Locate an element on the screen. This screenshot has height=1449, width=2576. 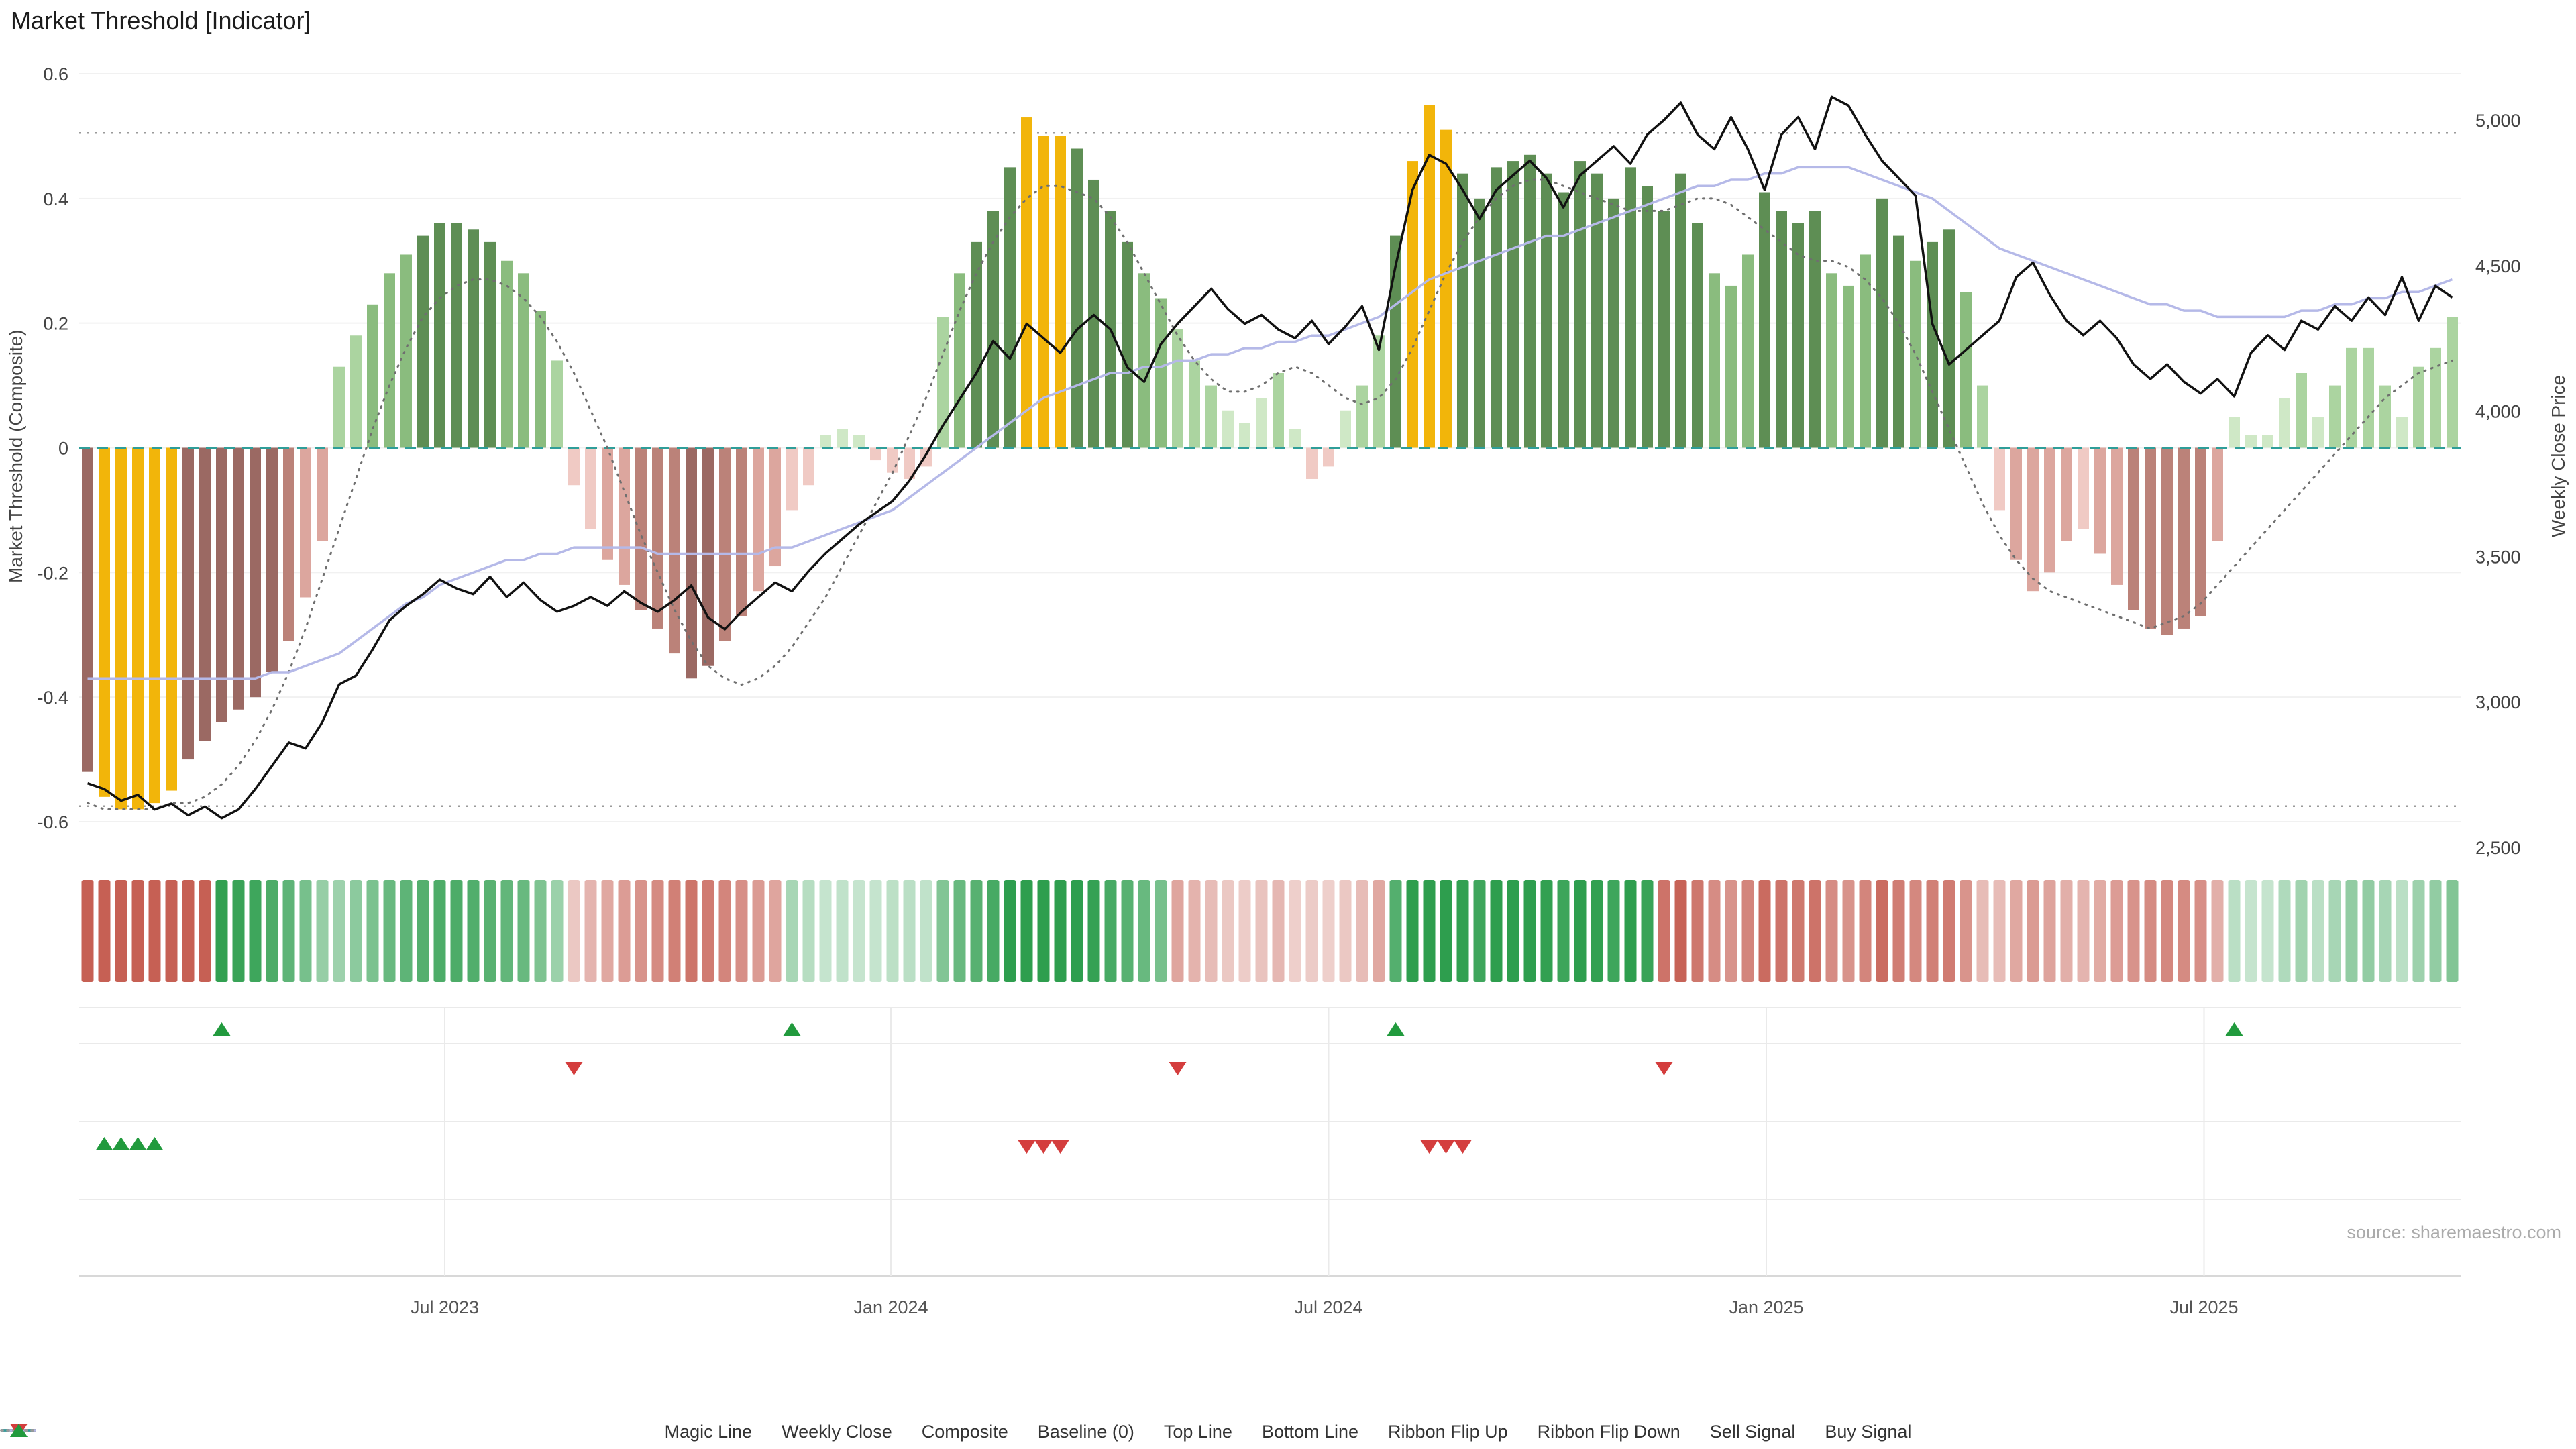
svg-text: 4,000 is located at coordinates (2498, 412).